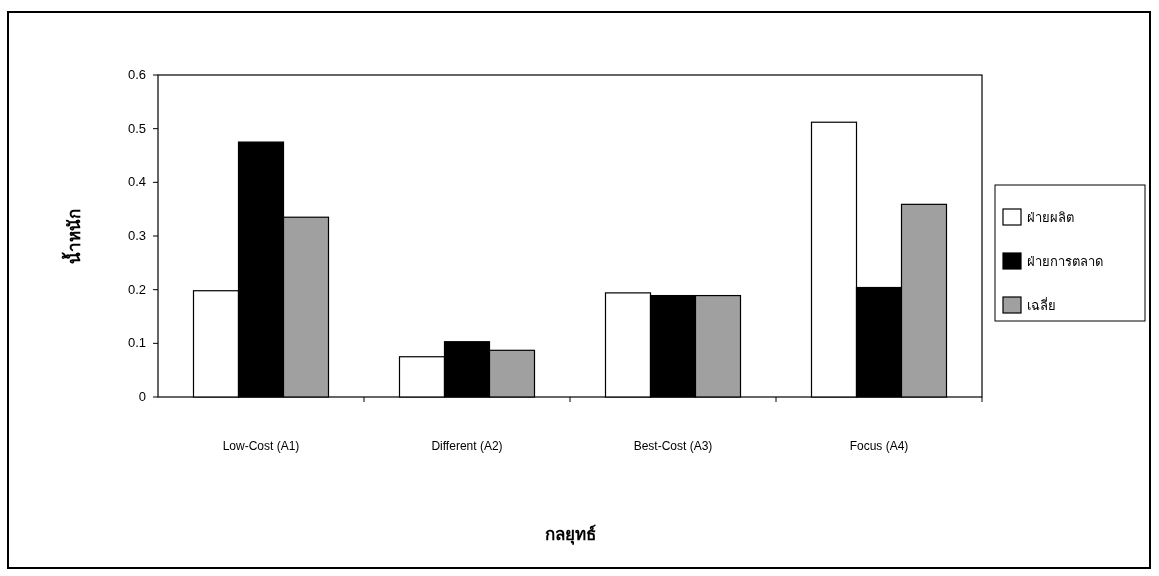 The width and height of the screenshot is (1159, 576). Describe the element at coordinates (136, 235) in the screenshot. I see `y-tick-label: 0.3` at that location.